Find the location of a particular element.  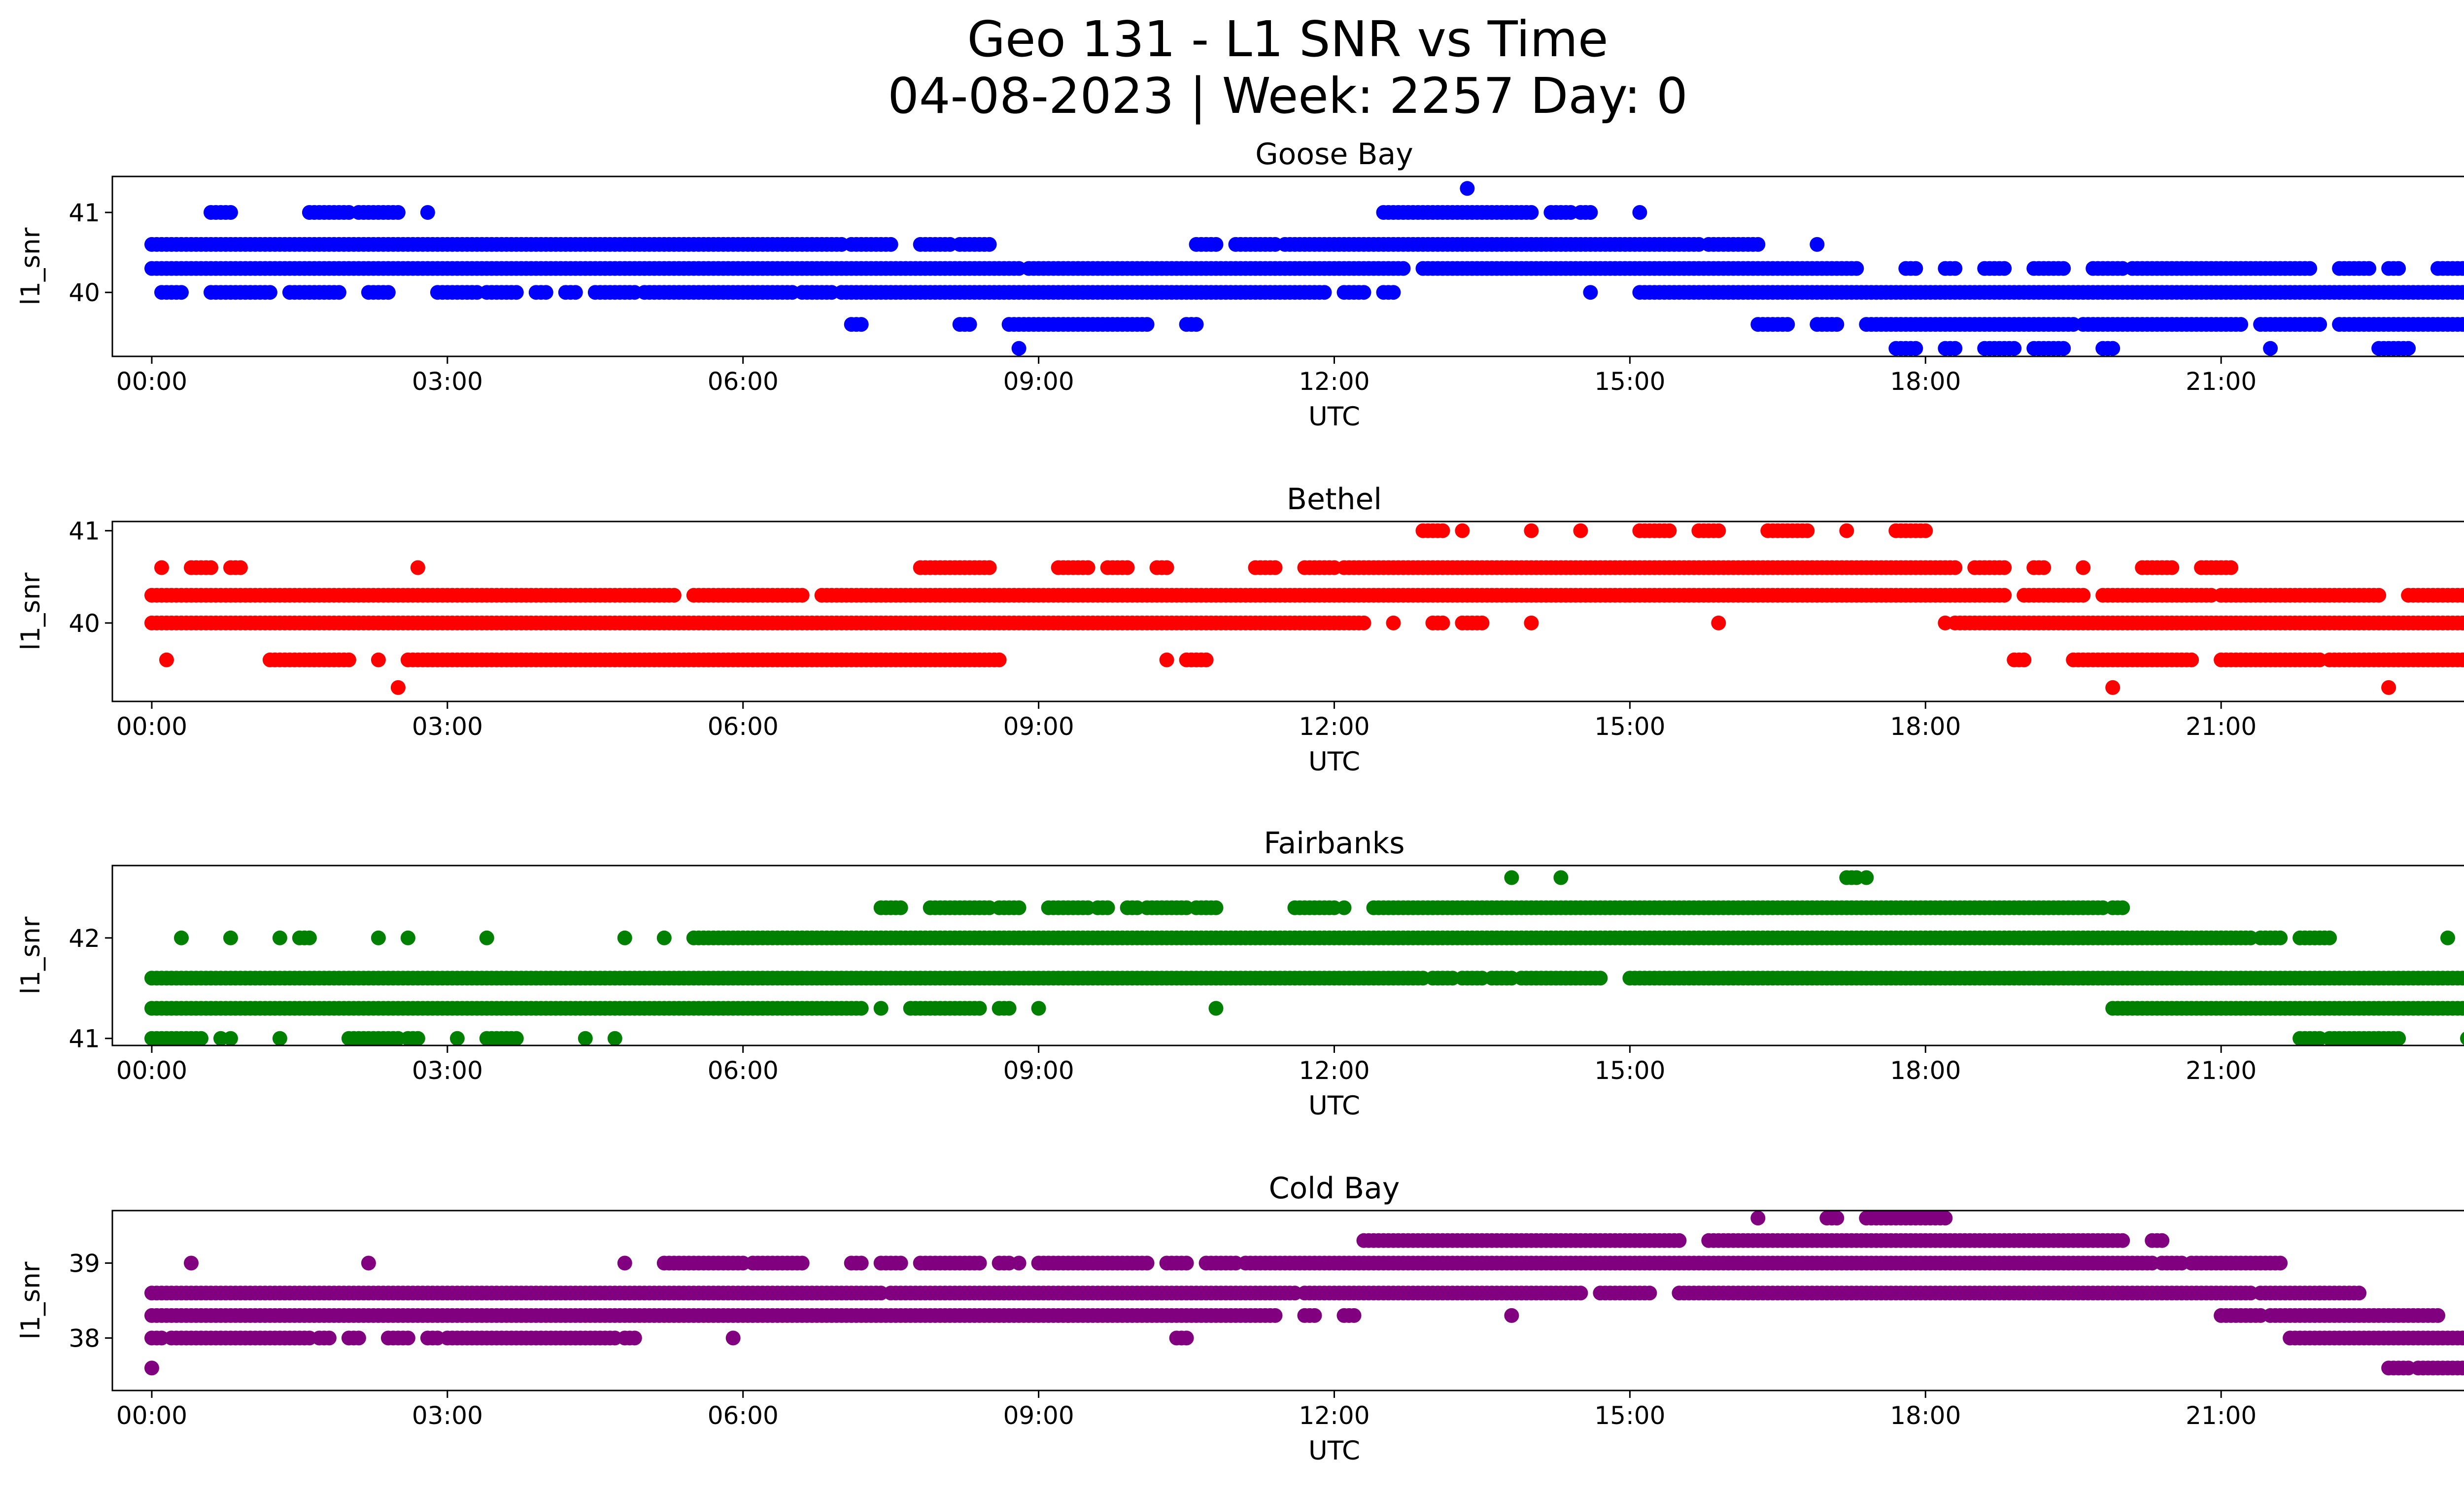

y-axis-label: l1_snr is located at coordinates (31, 611).